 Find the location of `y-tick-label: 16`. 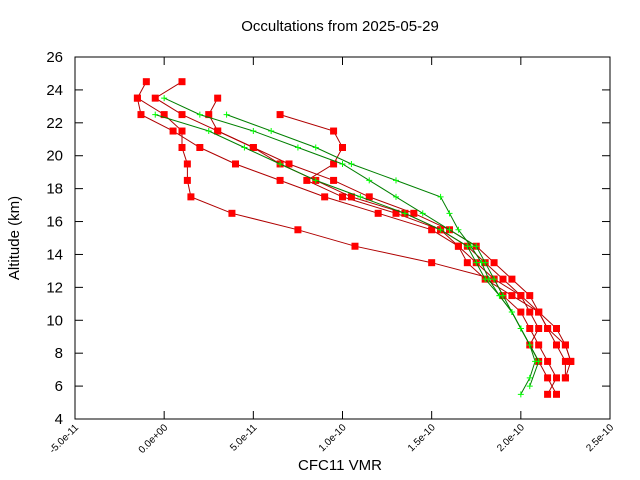

y-tick-label: 16 is located at coordinates (54, 222).